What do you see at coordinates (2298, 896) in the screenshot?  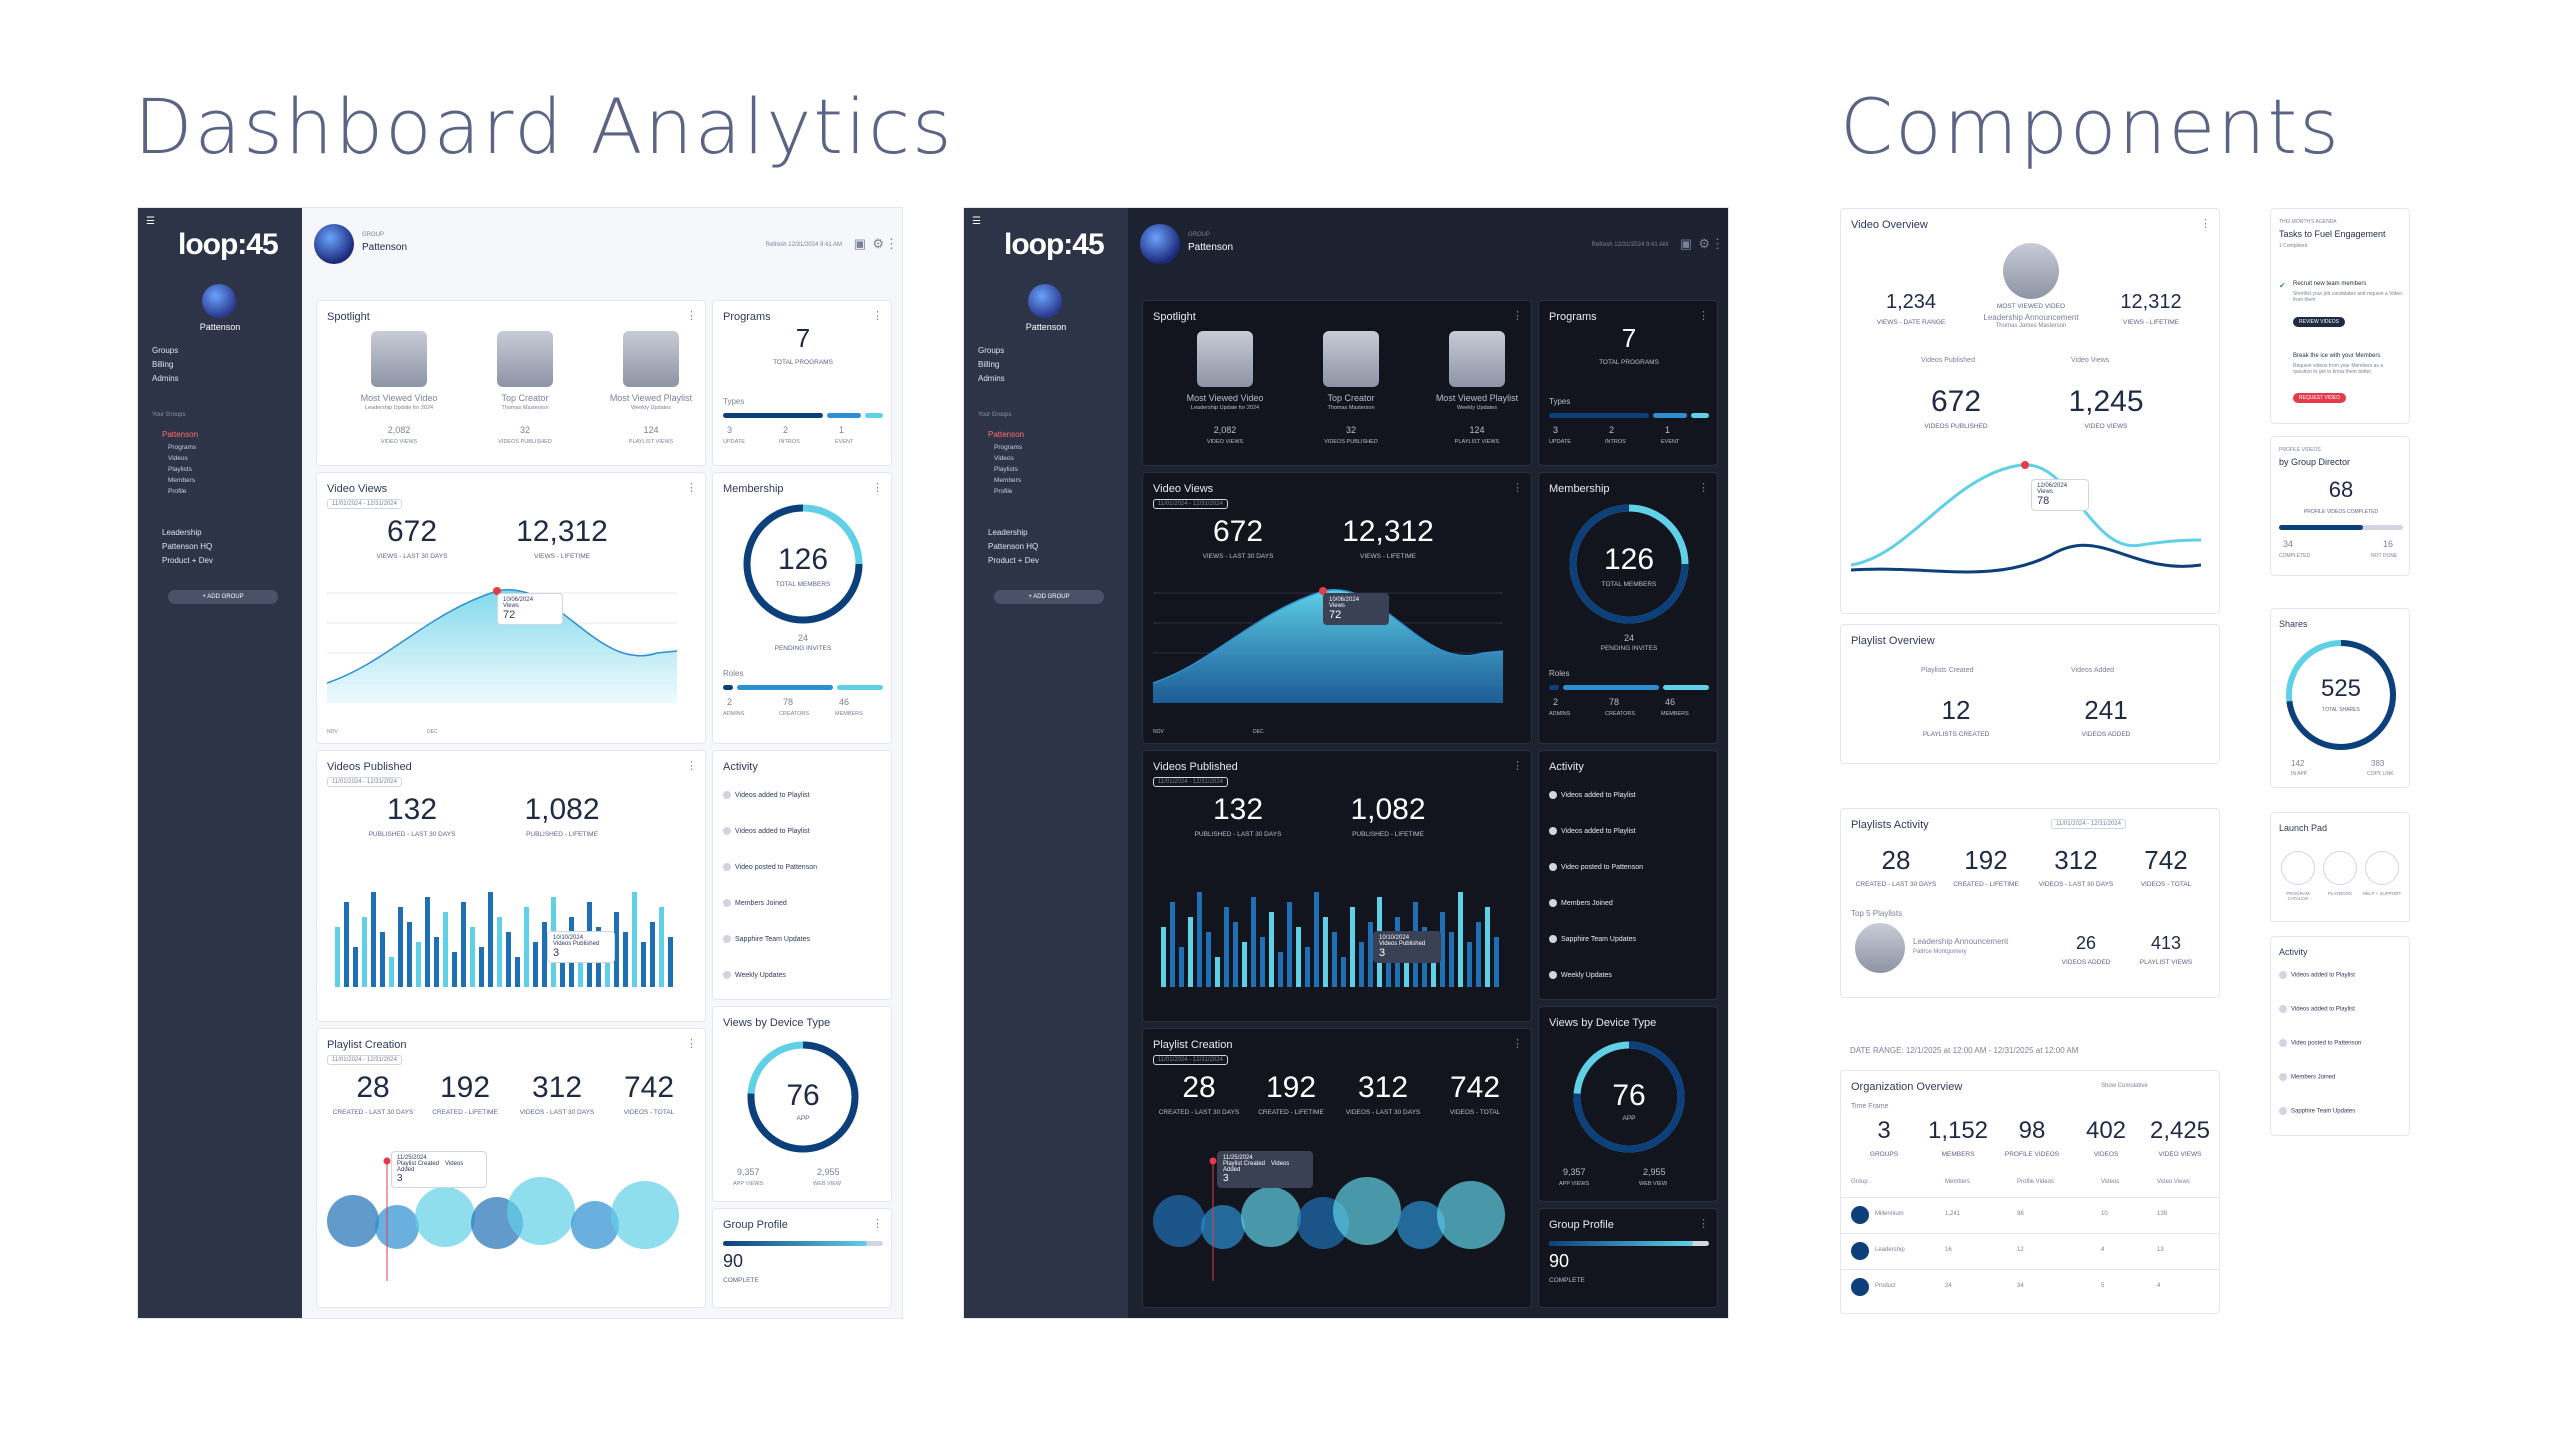 I see `launch-pad-label: PROGRAM CATALOG` at bounding box center [2298, 896].